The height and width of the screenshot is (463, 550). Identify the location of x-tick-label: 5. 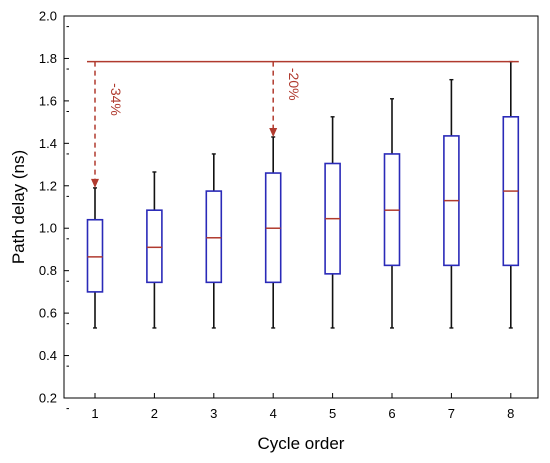
(332, 413).